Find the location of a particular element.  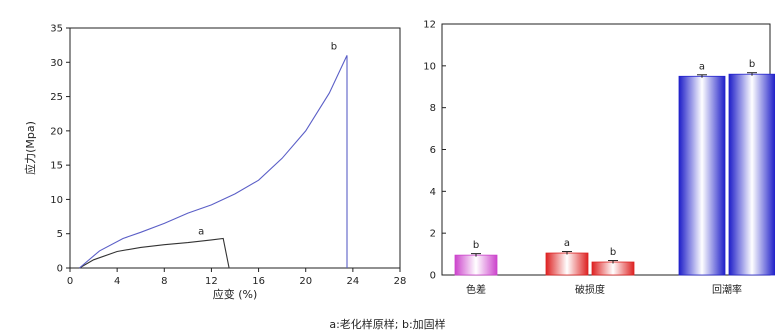

category-label: 破损度 is located at coordinates (590, 289).